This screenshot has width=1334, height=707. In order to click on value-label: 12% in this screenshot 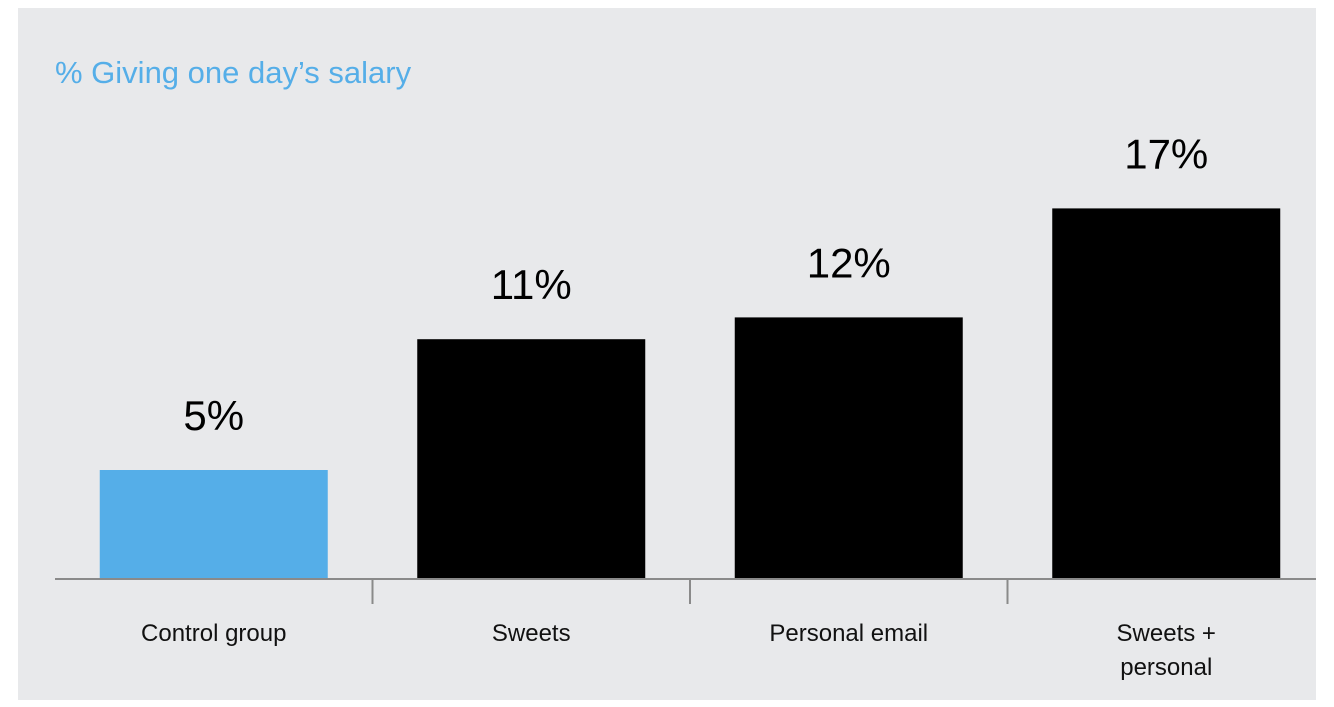, I will do `click(849, 262)`.